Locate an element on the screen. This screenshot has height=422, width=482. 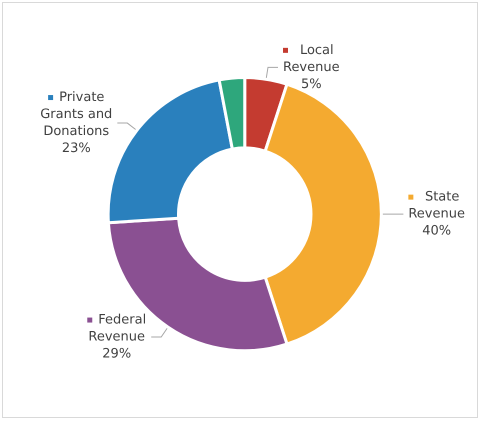
data-label: 23% is located at coordinates (76, 148).